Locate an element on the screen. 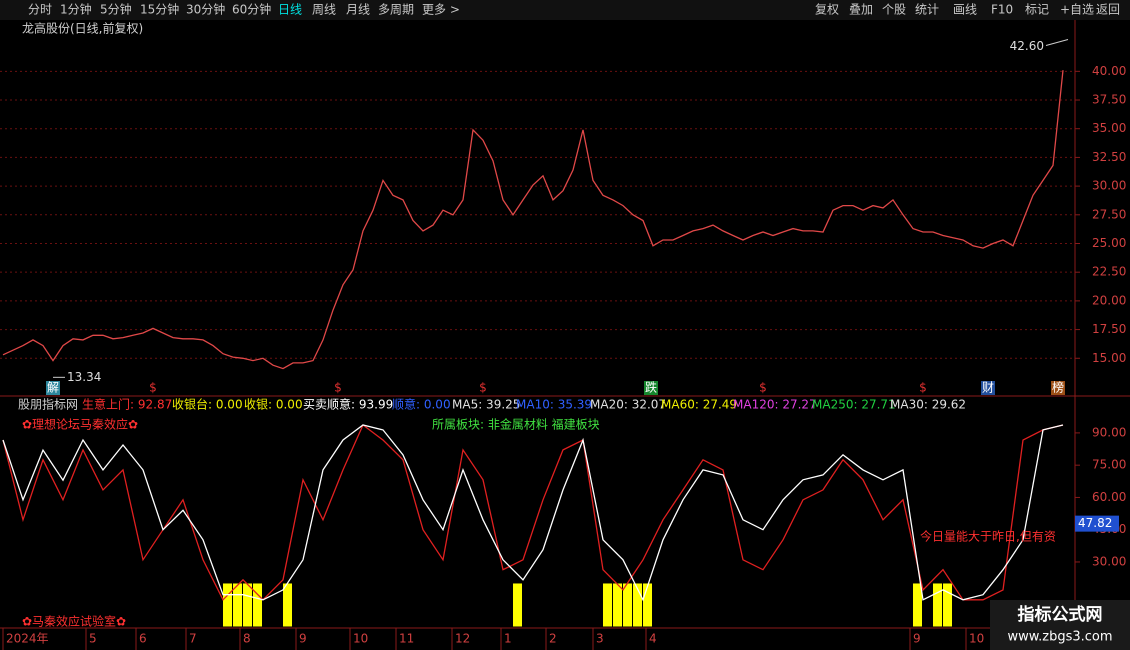  price-title: 龙高股份(日线,前复权) is located at coordinates (82, 28).